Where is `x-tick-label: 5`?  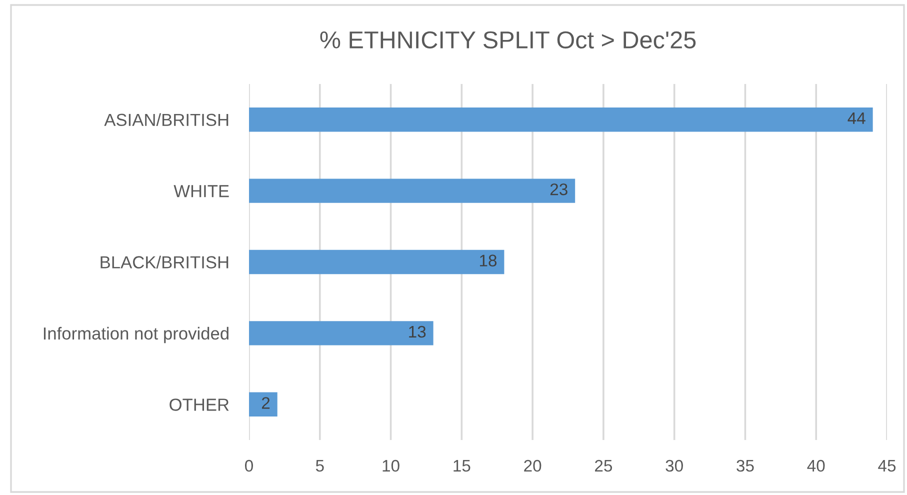
x-tick-label: 5 is located at coordinates (320, 466).